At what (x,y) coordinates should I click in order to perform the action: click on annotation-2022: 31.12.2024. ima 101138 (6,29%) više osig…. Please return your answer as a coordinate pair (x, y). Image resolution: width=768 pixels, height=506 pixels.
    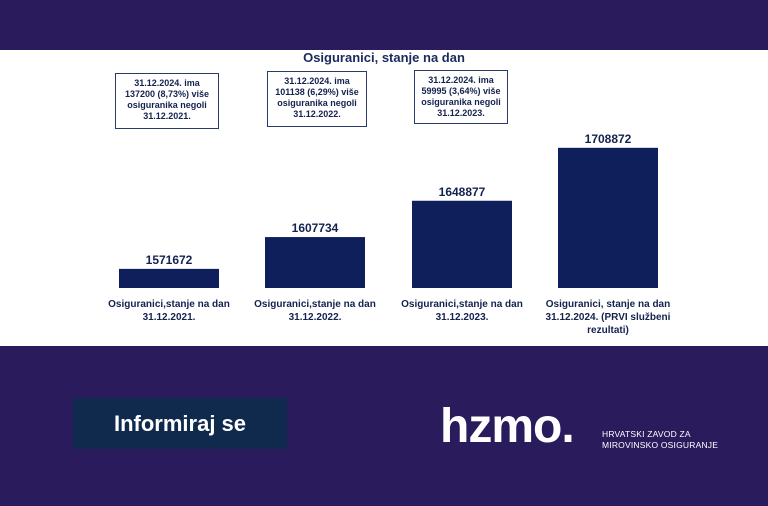
    Looking at the image, I should click on (317, 99).